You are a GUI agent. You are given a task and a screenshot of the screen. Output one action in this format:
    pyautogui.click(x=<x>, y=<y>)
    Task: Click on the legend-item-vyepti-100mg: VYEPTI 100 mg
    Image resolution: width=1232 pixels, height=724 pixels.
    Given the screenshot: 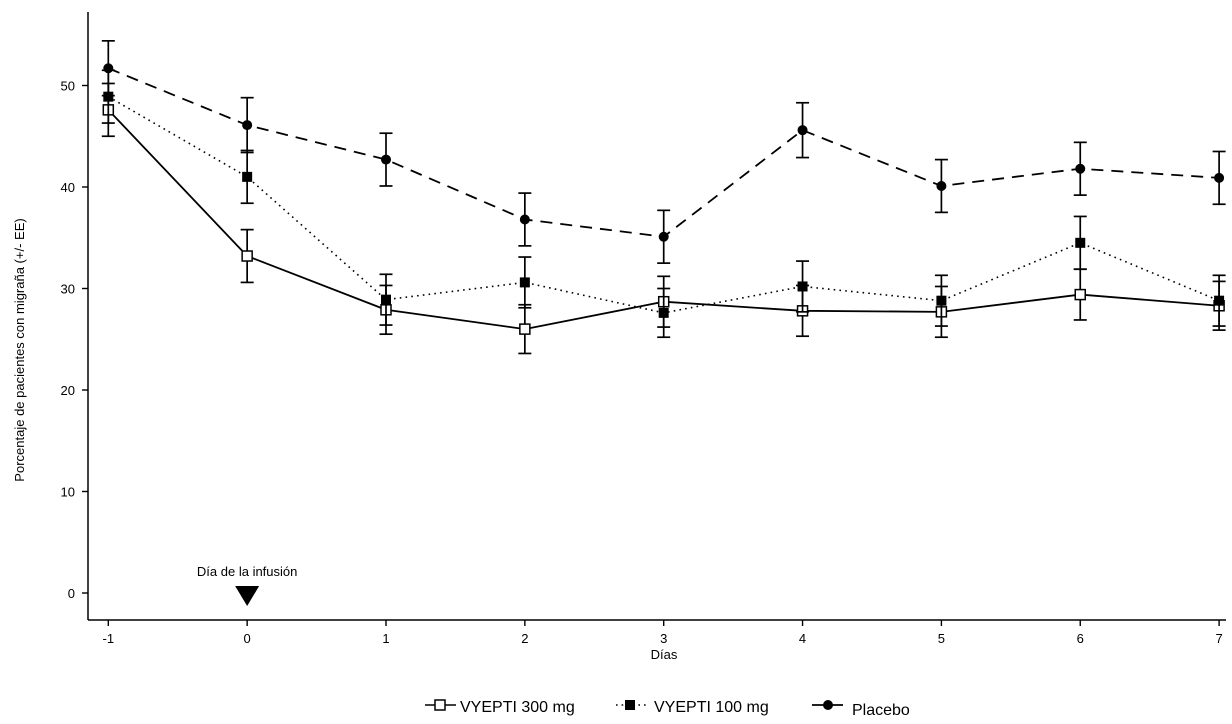 What is the action you would take?
    pyautogui.click(x=692, y=707)
    